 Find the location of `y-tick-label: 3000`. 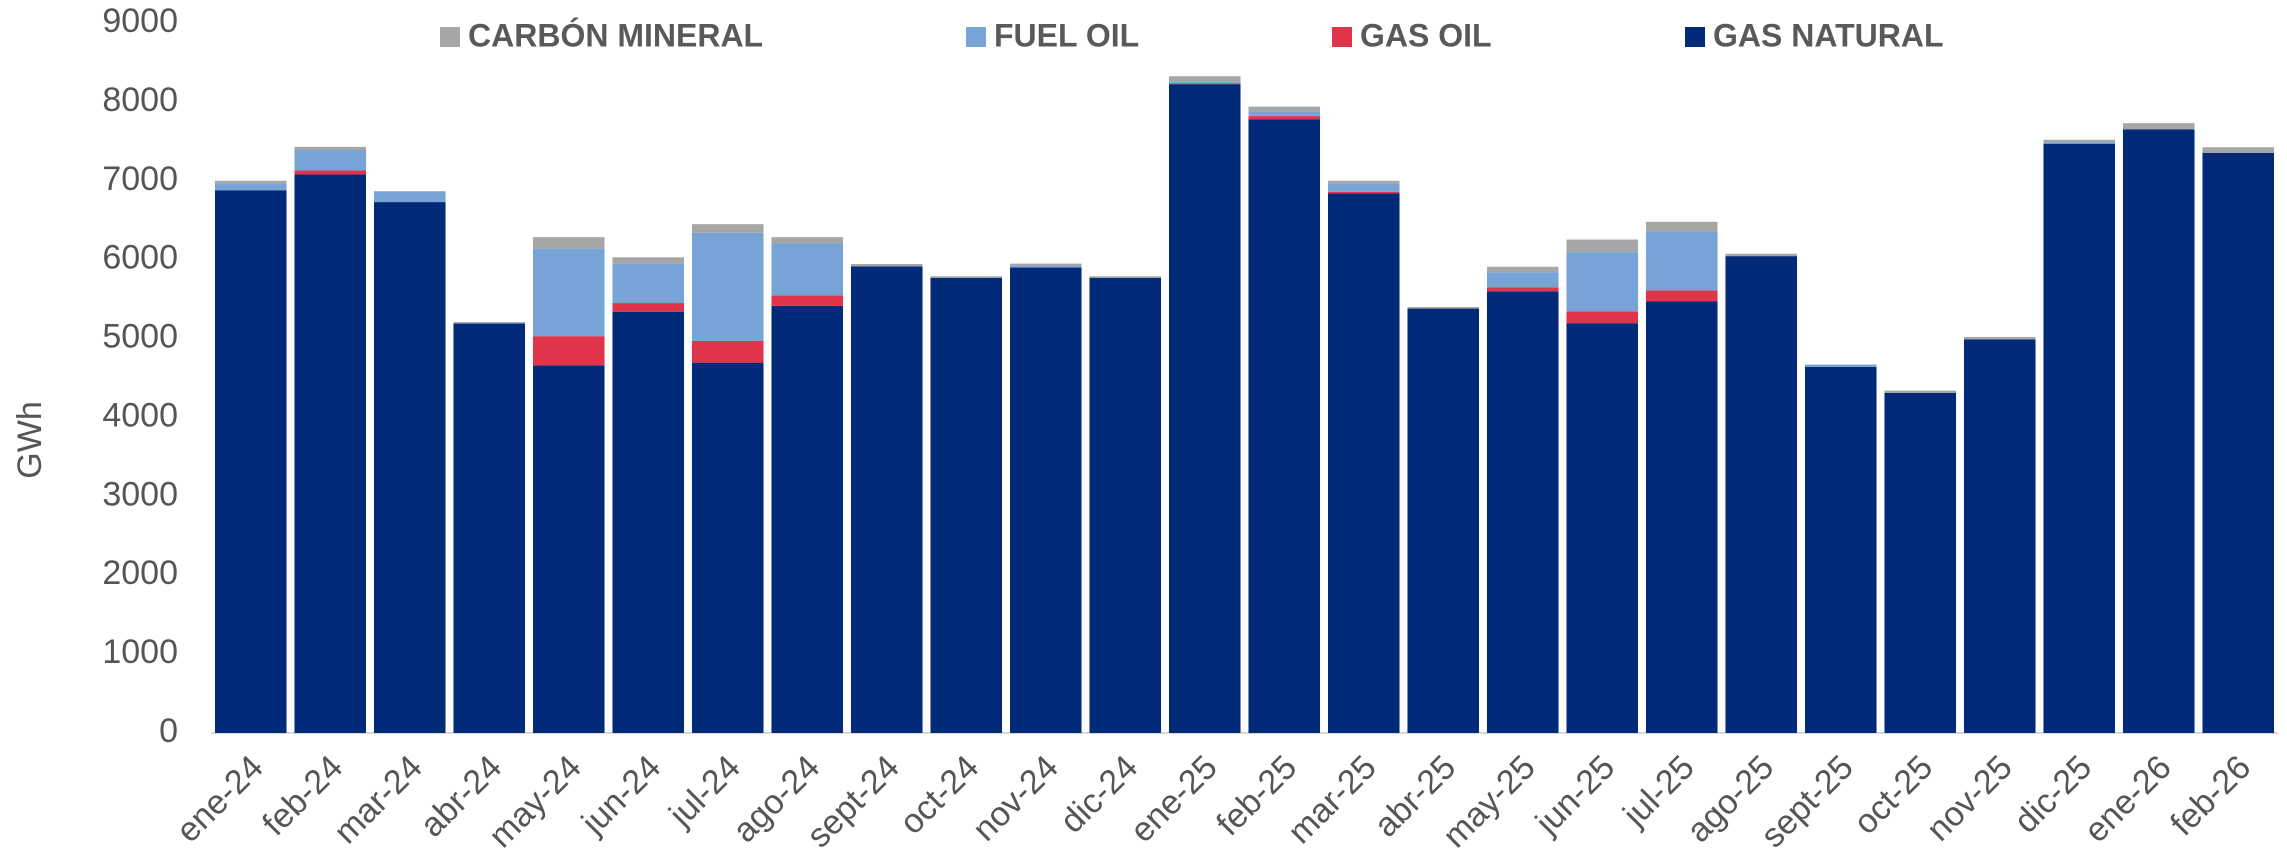

y-tick-label: 3000 is located at coordinates (140, 494).